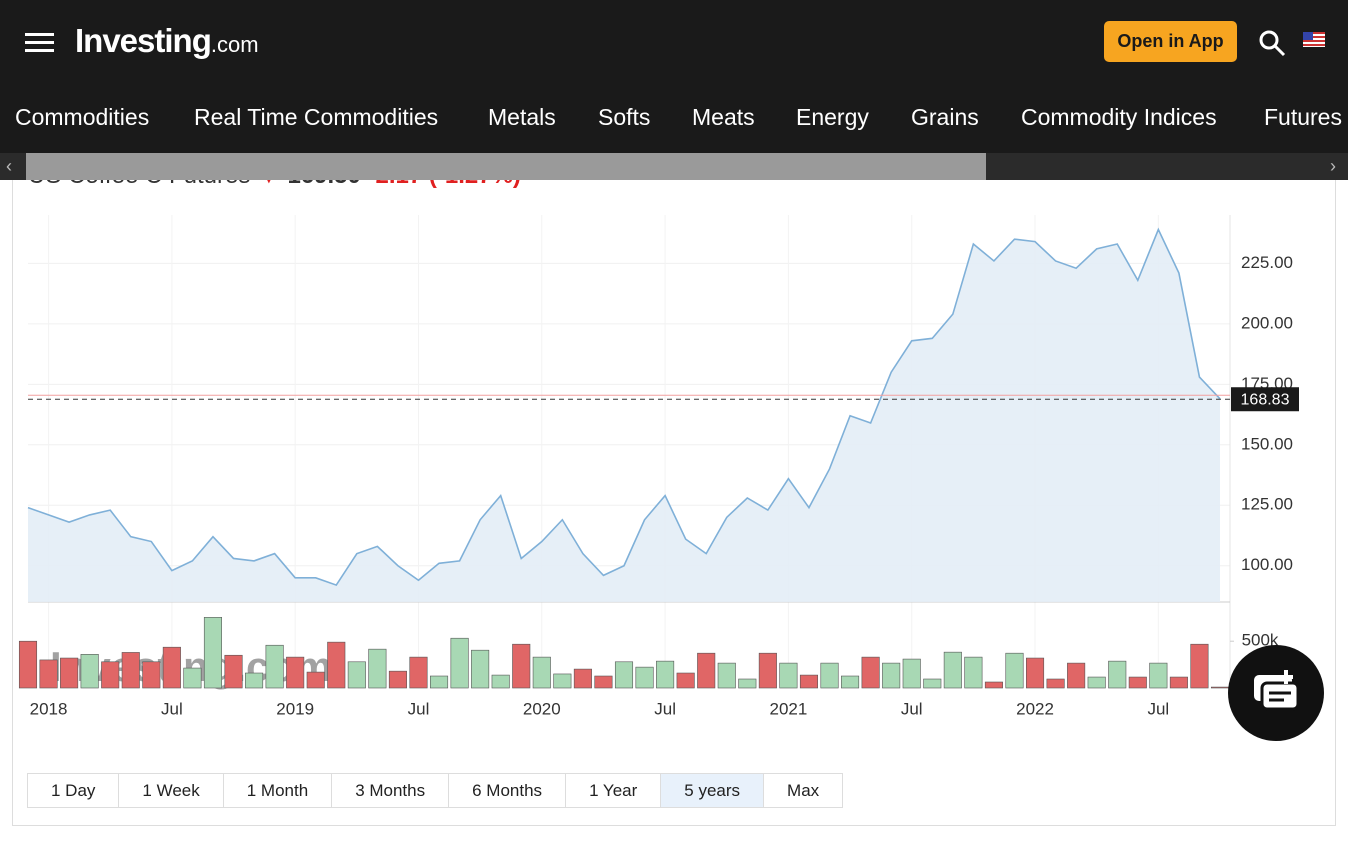  Describe the element at coordinates (1333, 166) in the screenshot. I see `scroll-right: ›` at that location.